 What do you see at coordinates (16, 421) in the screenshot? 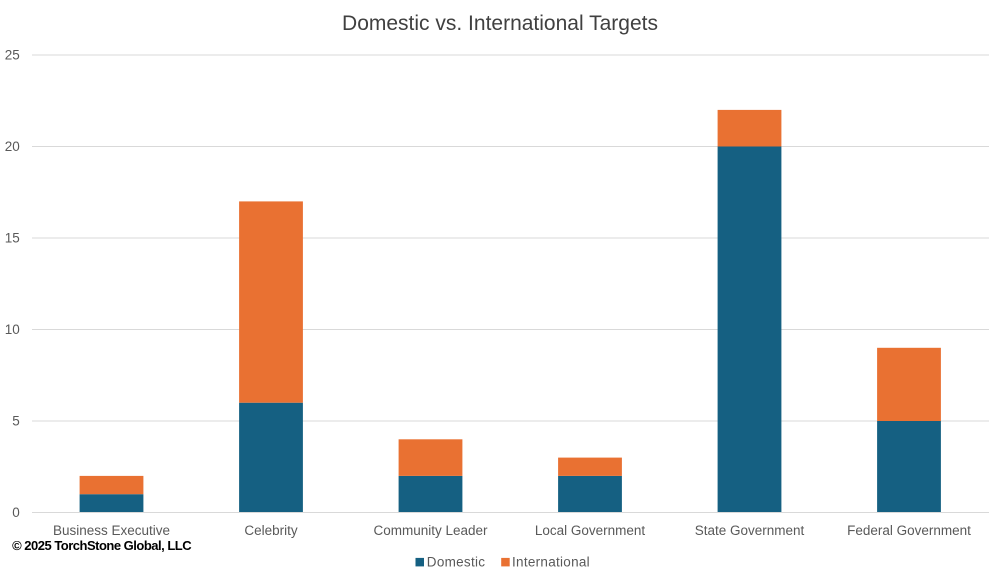
I see `svg-text: 5` at bounding box center [16, 421].